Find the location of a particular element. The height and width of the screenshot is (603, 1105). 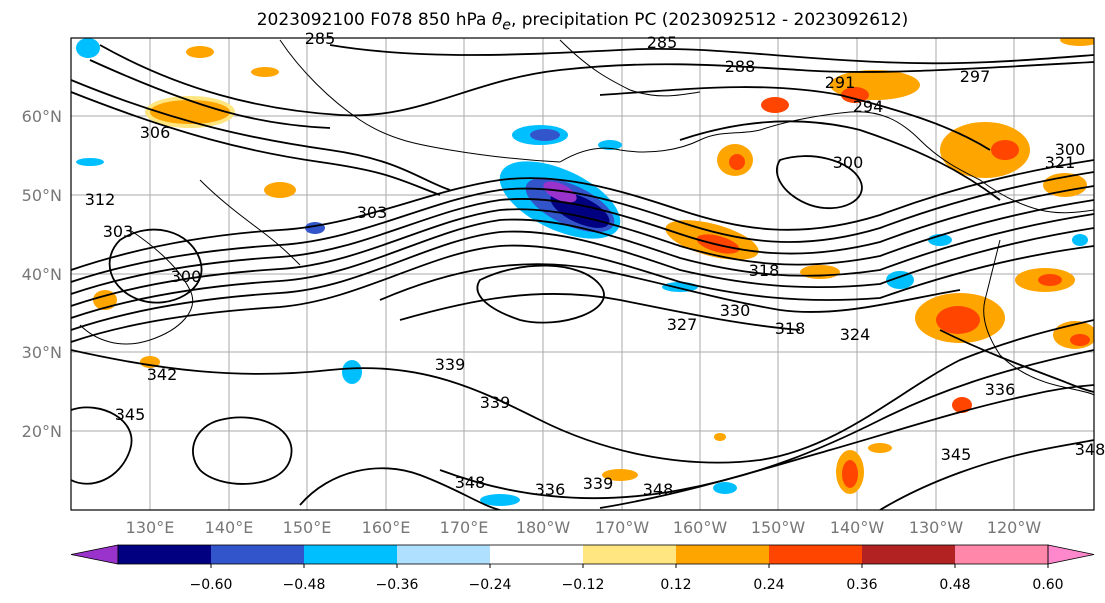

coastline-japan is located at coordinates (136, 287).